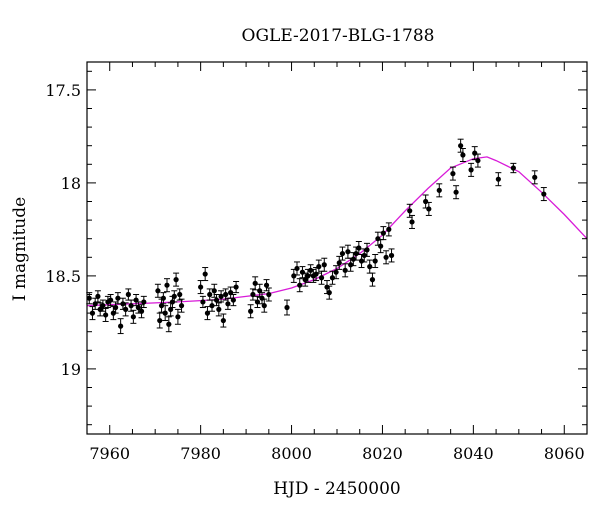 This screenshot has width=600, height=512. What do you see at coordinates (71, 369) in the screenshot?
I see `y-tick-label: 19` at bounding box center [71, 369].